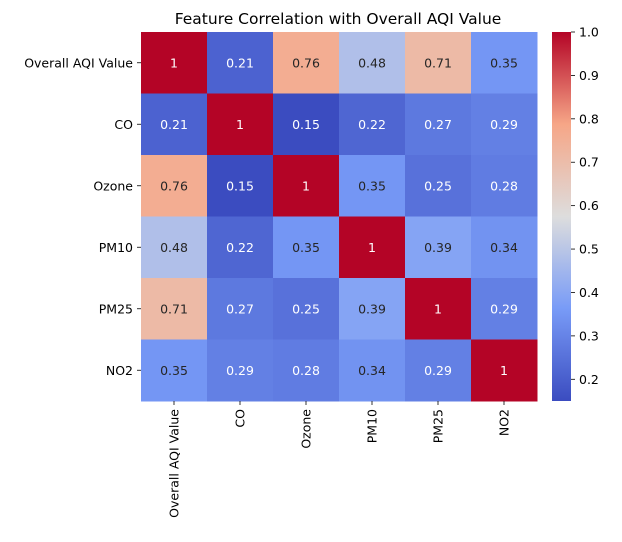 The image size is (622, 542). I want to click on heatmap-cell-r5-c1, so click(240, 370).